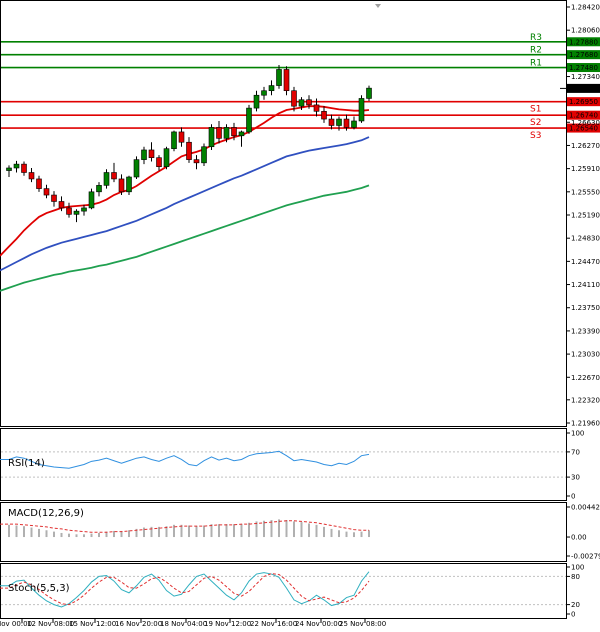 The width and height of the screenshot is (600, 632). I want to click on macd-label: MACD(12,26,9), so click(46, 513).